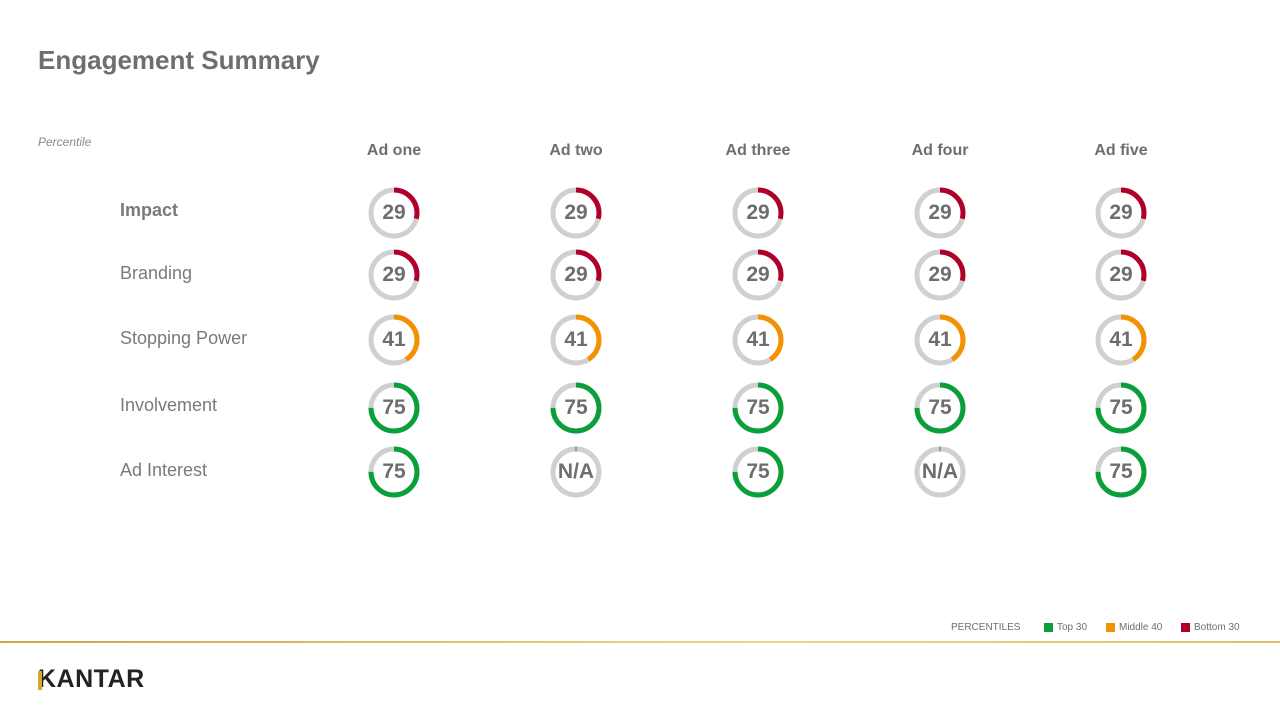  Describe the element at coordinates (1048, 627) in the screenshot. I see `legend-swatch-top` at that location.